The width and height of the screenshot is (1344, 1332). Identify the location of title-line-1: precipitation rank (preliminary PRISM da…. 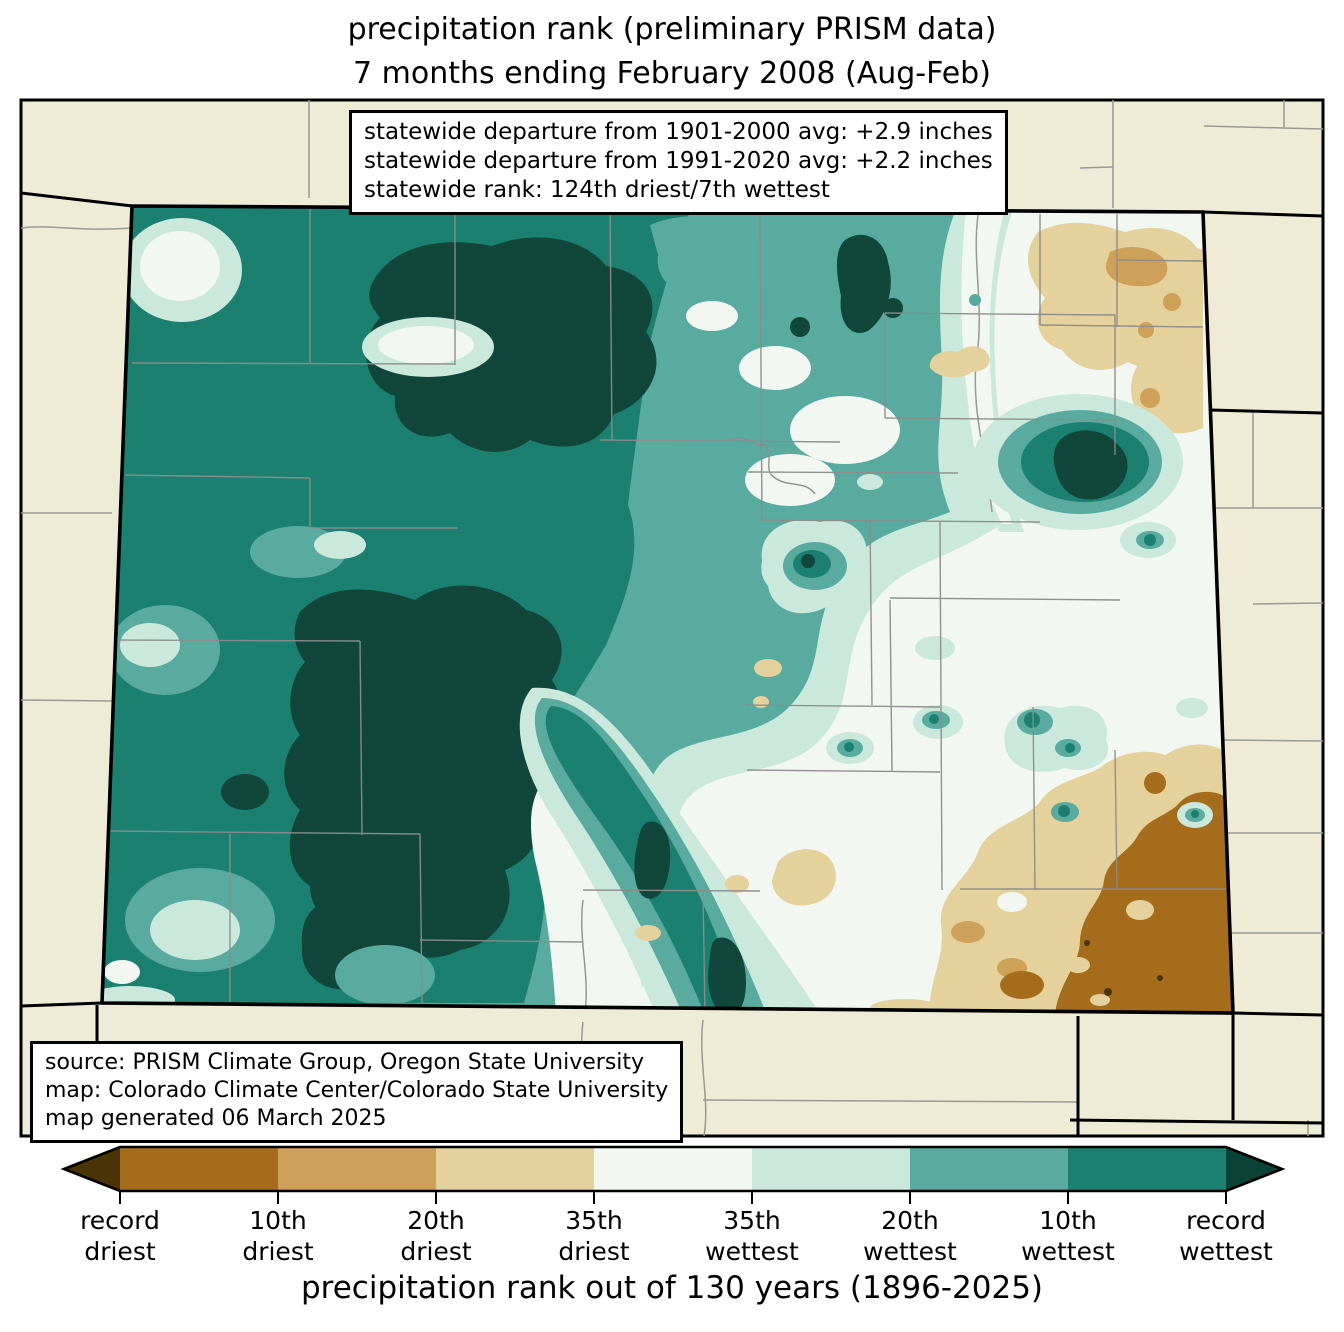
(672, 29).